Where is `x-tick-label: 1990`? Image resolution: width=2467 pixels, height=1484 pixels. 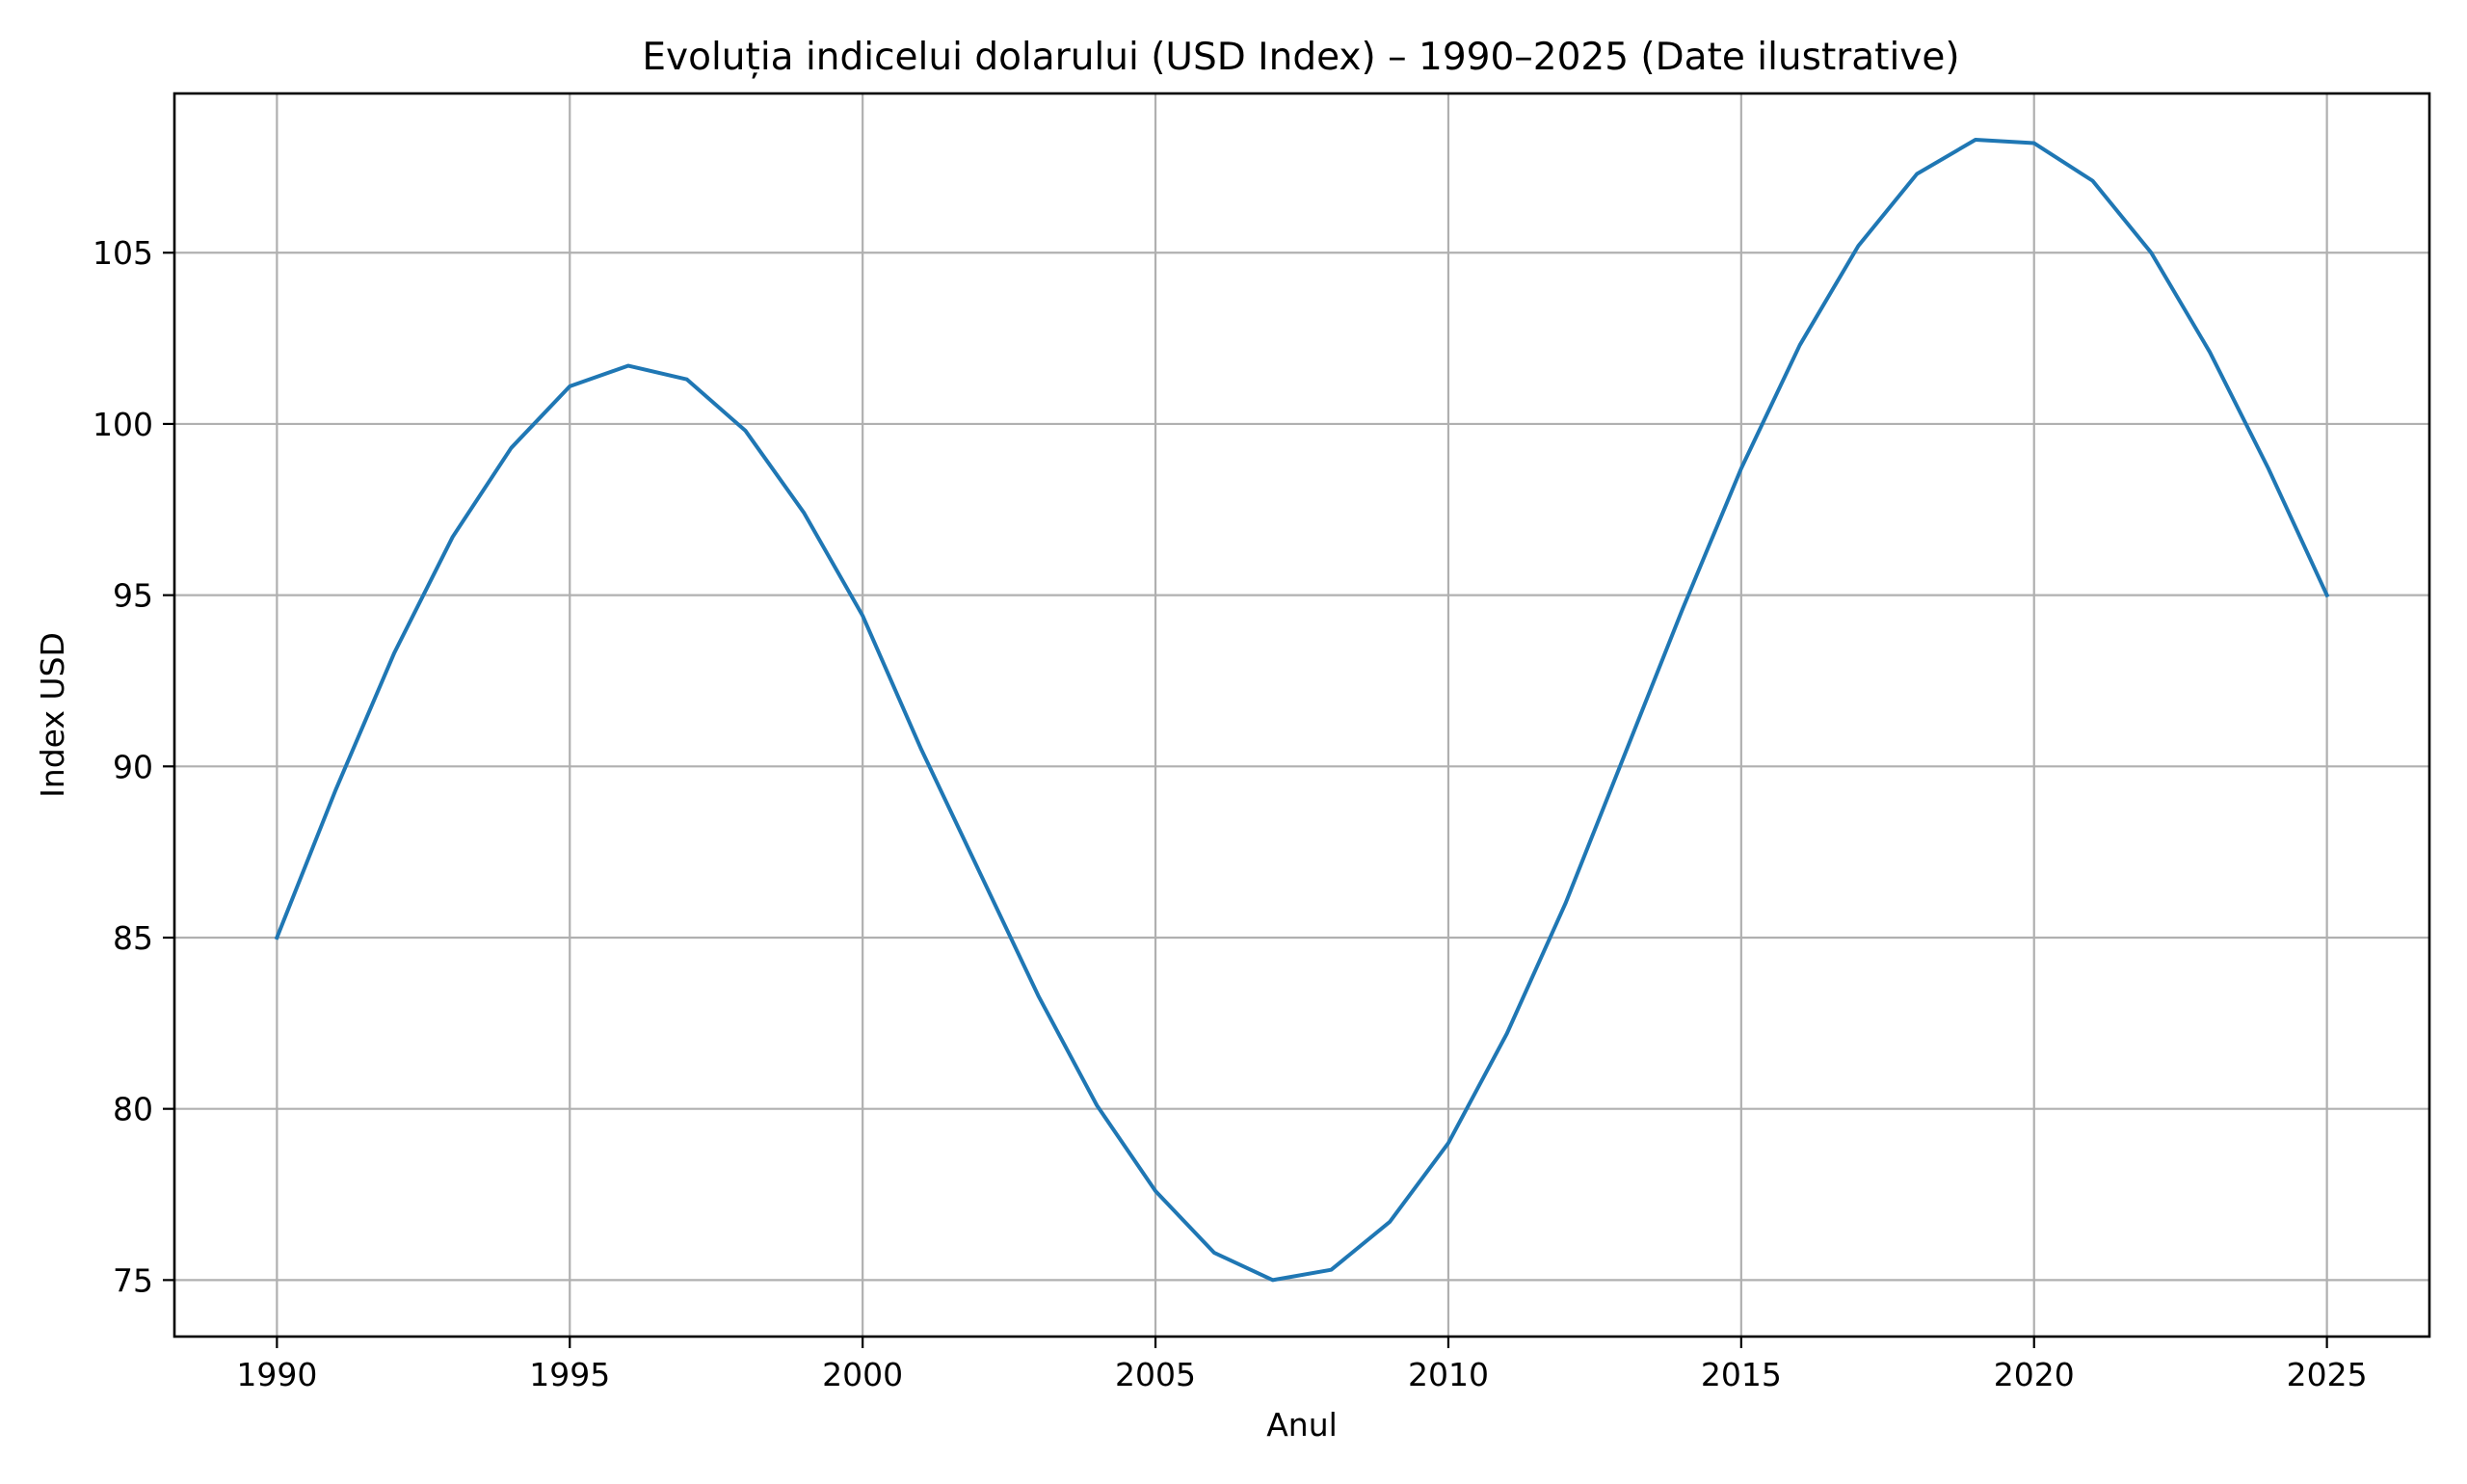
x-tick-label: 1990 is located at coordinates (276, 1374).